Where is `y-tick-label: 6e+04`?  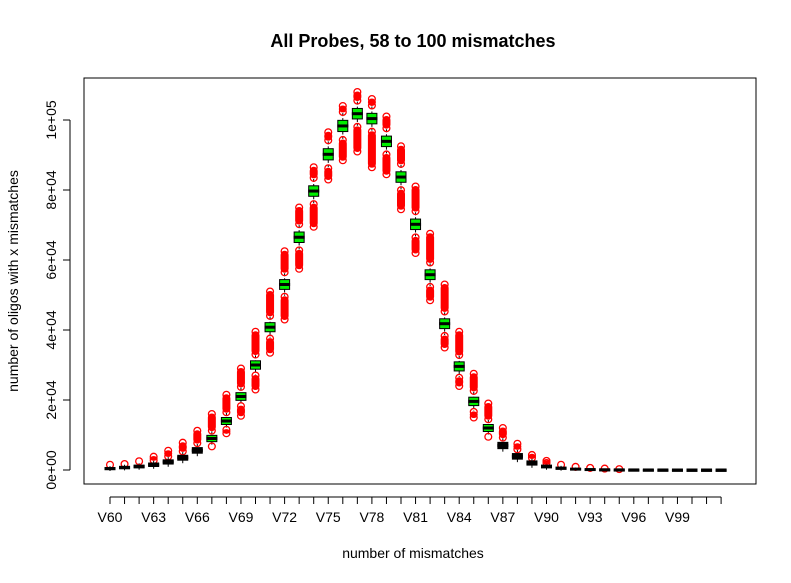
y-tick-label: 6e+04 is located at coordinates (51, 260).